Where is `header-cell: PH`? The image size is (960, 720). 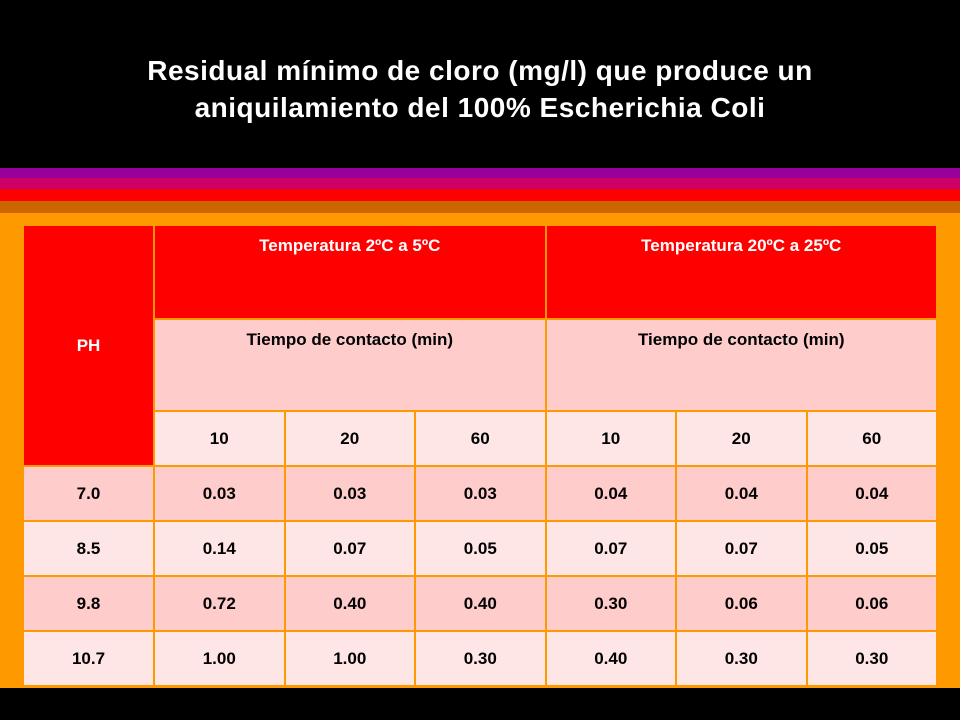 header-cell: PH is located at coordinates (88, 345).